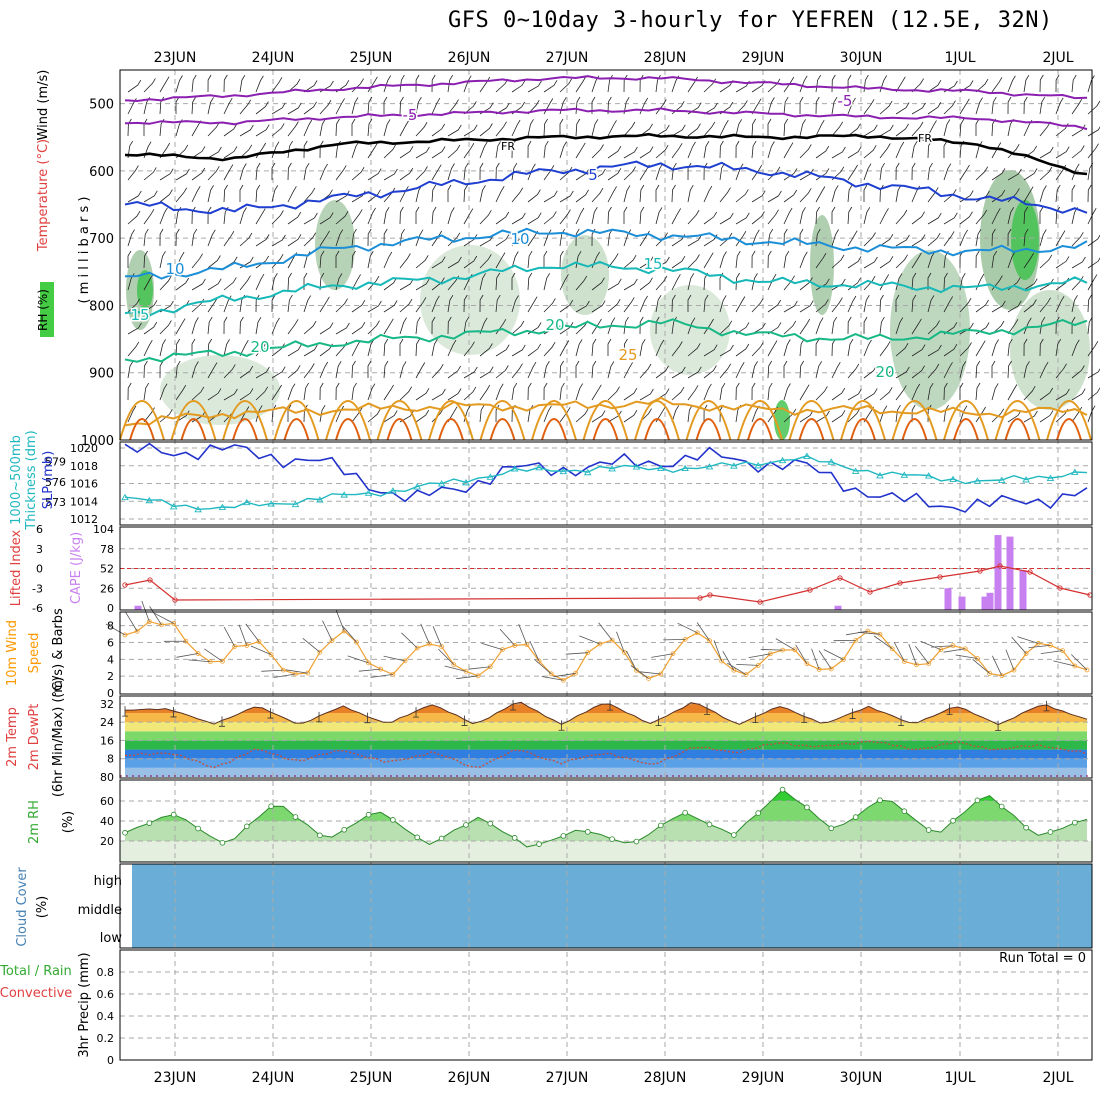 The height and width of the screenshot is (1100, 1100). What do you see at coordinates (469, 58) in the screenshot?
I see `date-label-top: 26JUN` at bounding box center [469, 58].